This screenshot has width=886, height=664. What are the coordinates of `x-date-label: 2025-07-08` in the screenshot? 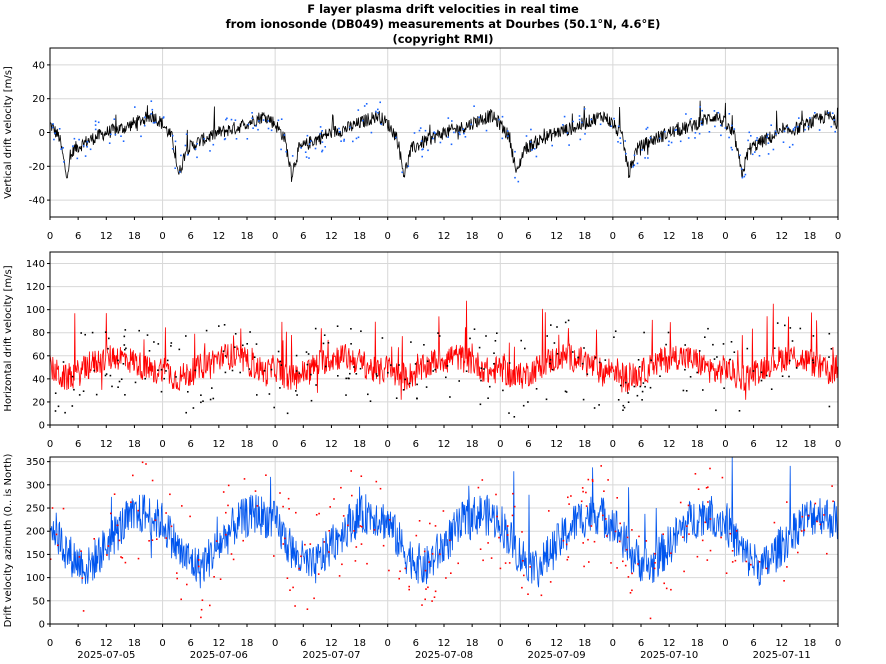 It's located at (444, 655).